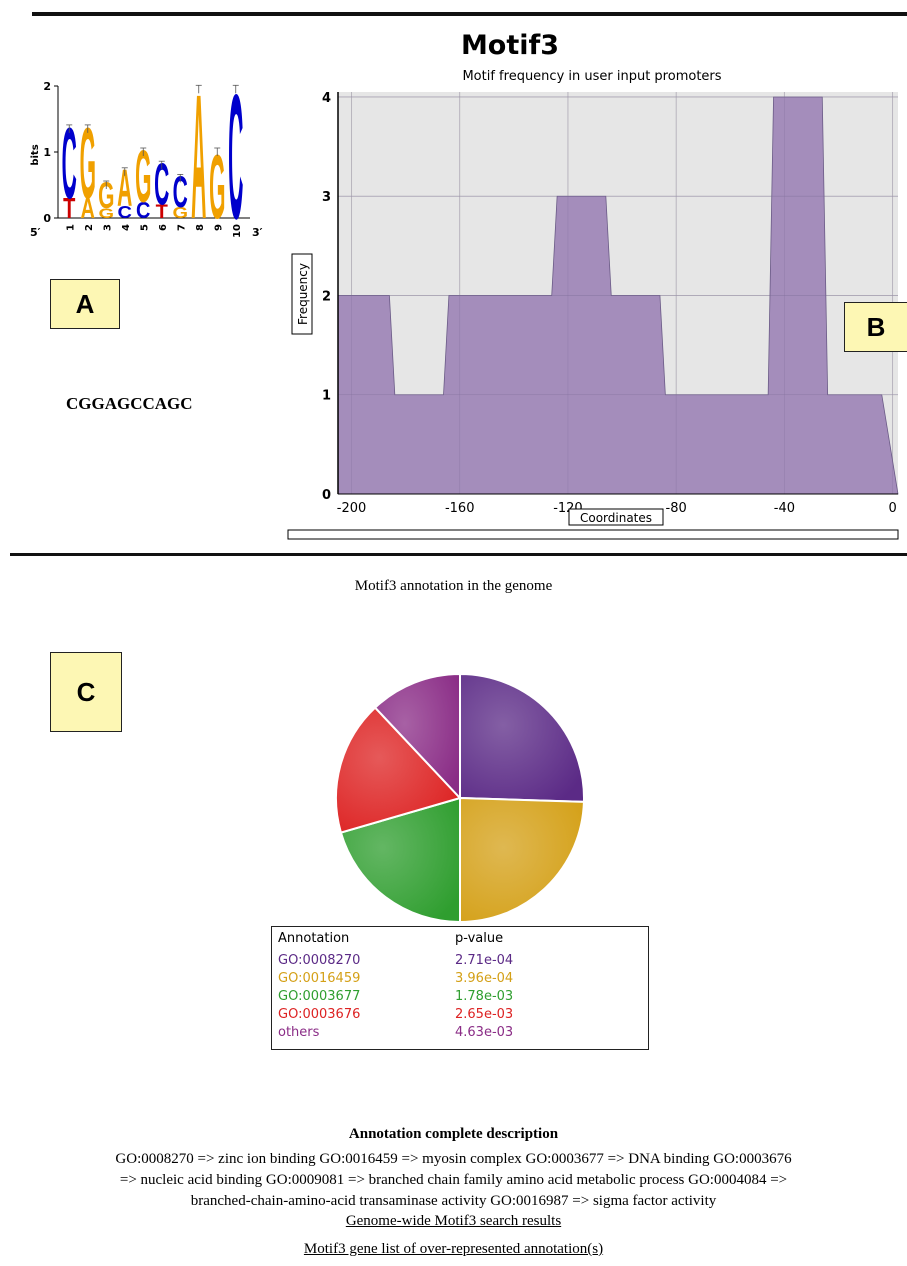 This screenshot has height=1266, width=907. Describe the element at coordinates (319, 978) in the screenshot. I see `legend-annotation: GO:0016459` at that location.